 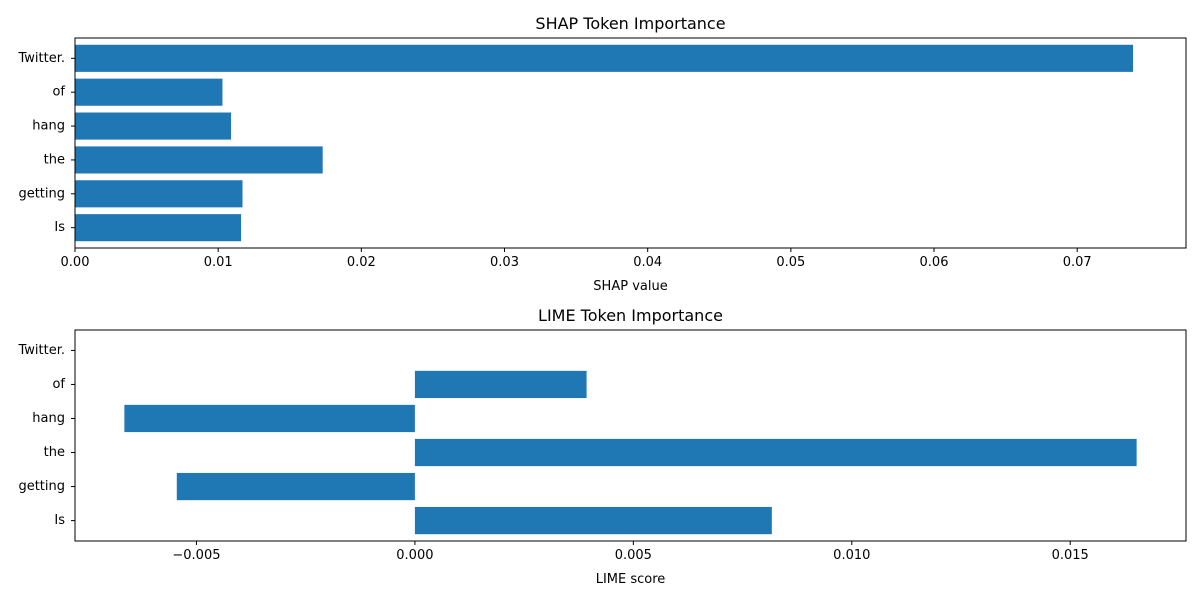 What do you see at coordinates (54, 452) in the screenshot?
I see `lime-ytick-label-2: the` at bounding box center [54, 452].